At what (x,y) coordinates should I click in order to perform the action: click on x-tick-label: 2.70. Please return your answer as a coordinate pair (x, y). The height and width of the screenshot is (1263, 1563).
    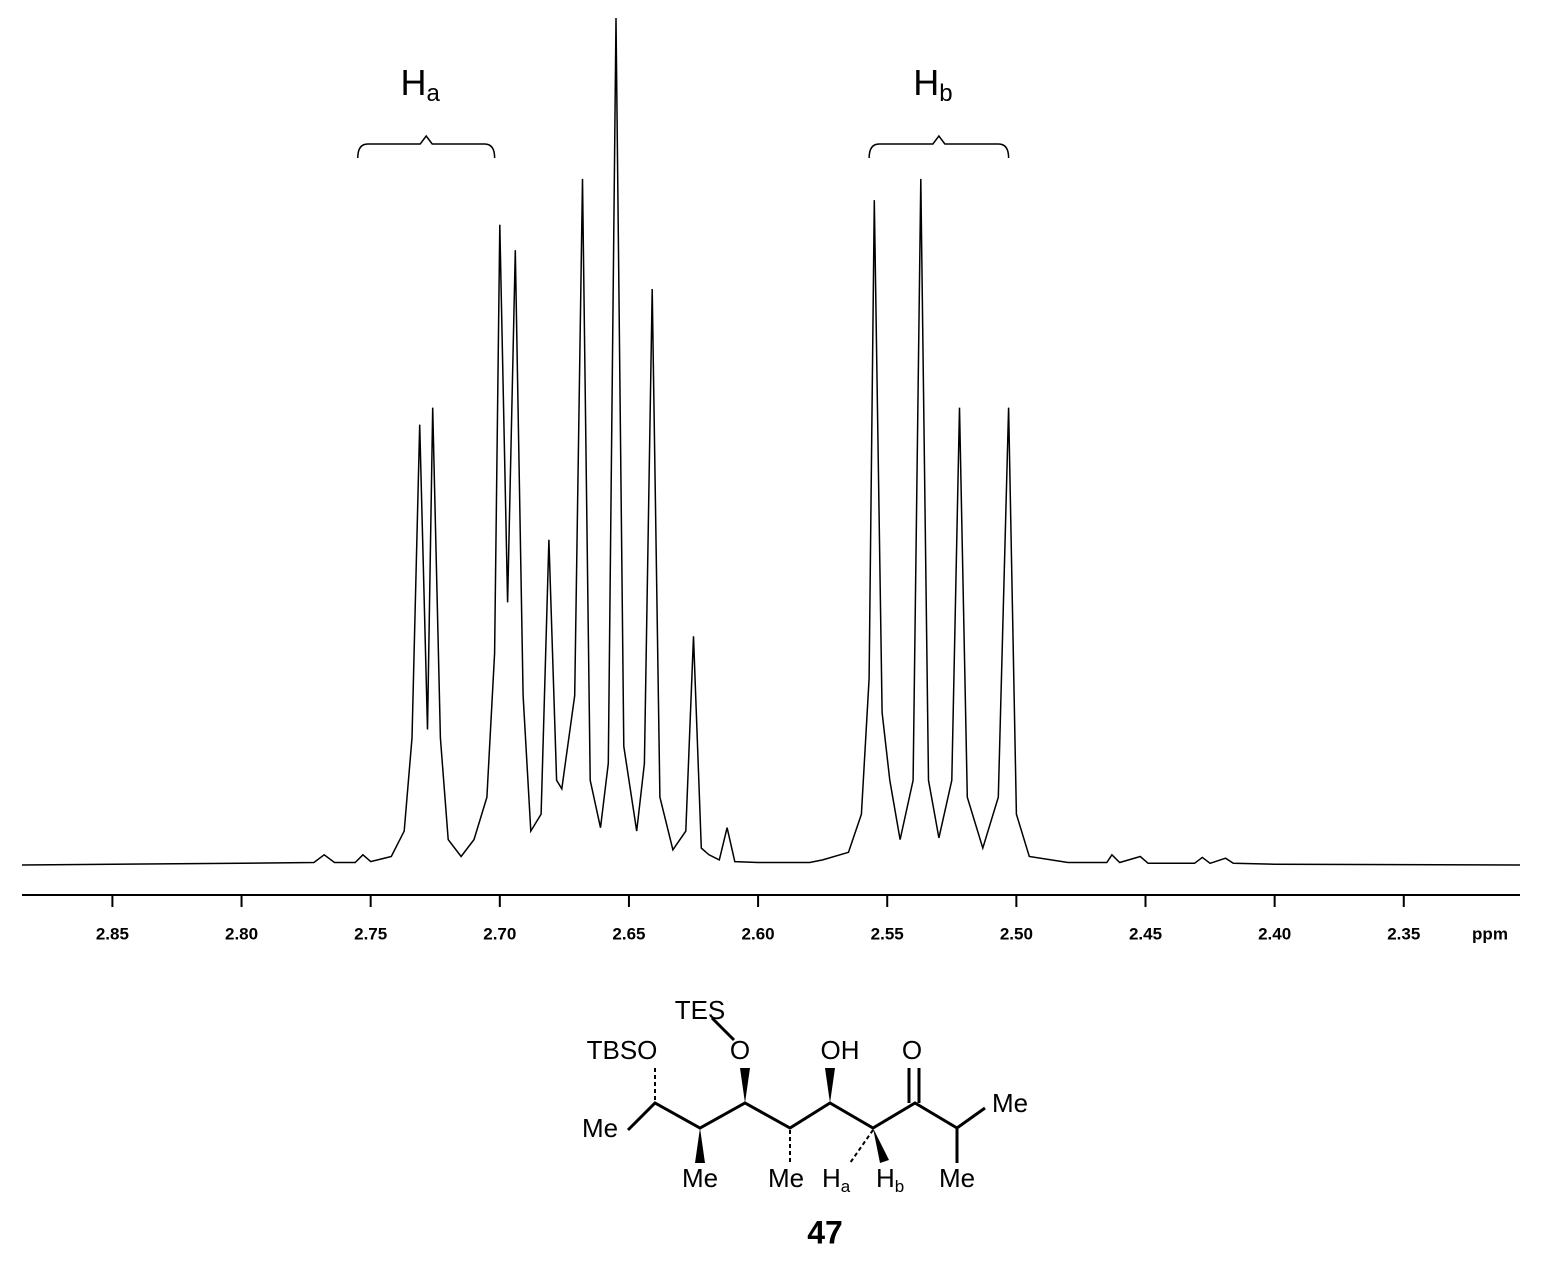
    Looking at the image, I should click on (499, 933).